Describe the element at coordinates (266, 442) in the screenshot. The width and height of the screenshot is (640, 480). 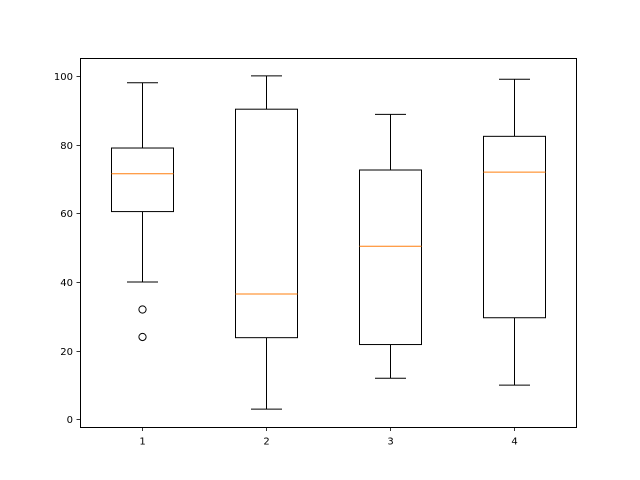
I see `x-tick-label: 2` at that location.